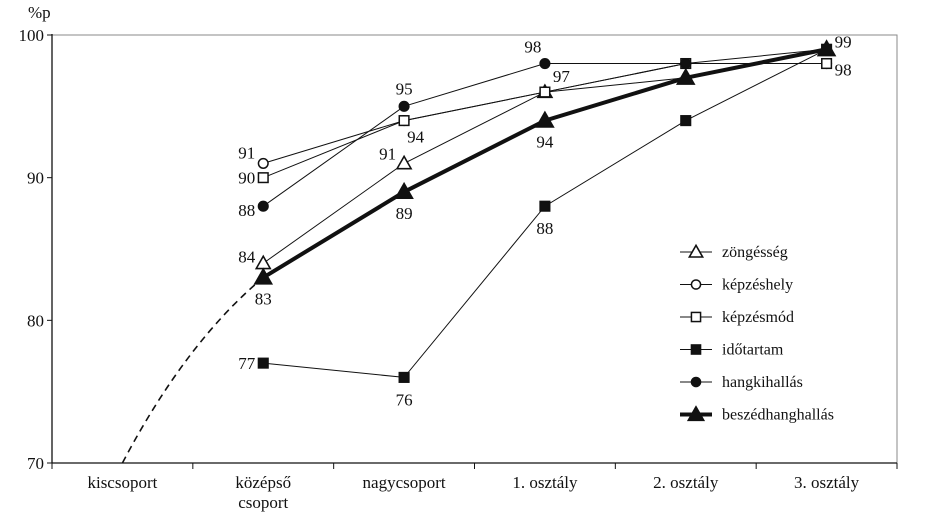  Describe the element at coordinates (562, 76) in the screenshot. I see `data-label: 97` at that location.